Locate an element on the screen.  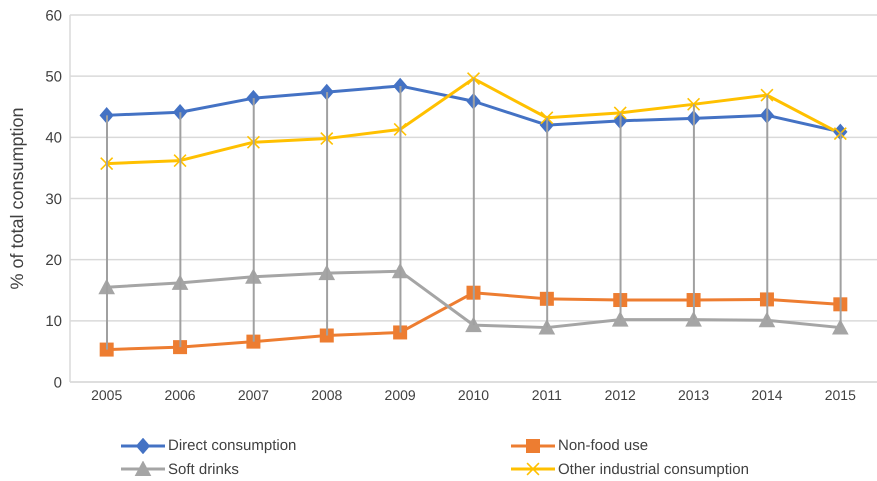
x-tick-label: 2014 is located at coordinates (767, 394).